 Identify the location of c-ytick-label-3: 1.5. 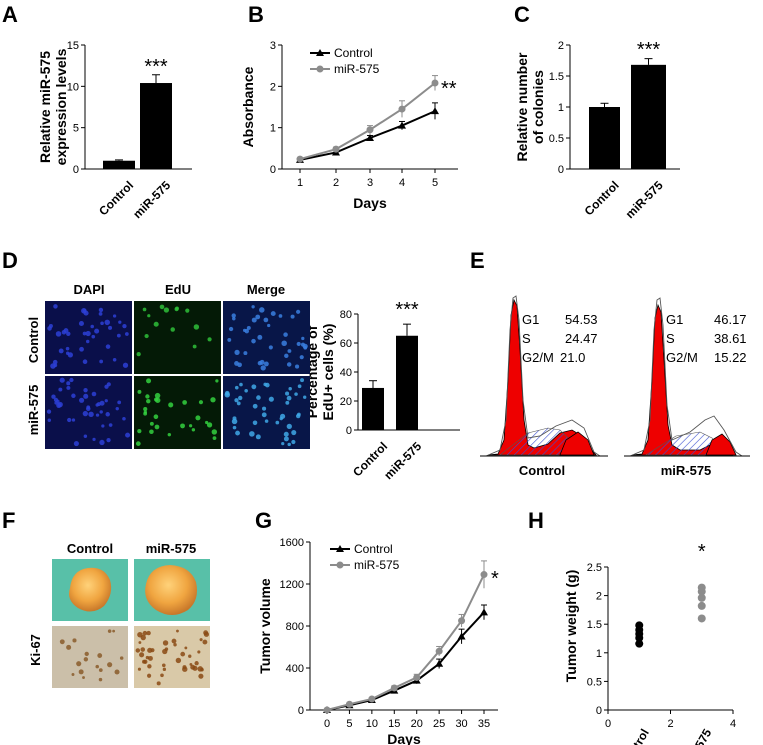
(556, 77).